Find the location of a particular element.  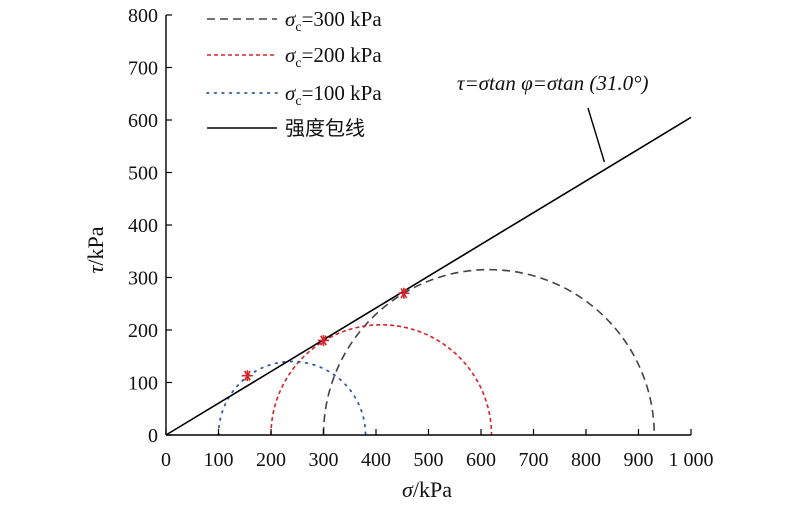

x-tick-label: 100 is located at coordinates (219, 460).